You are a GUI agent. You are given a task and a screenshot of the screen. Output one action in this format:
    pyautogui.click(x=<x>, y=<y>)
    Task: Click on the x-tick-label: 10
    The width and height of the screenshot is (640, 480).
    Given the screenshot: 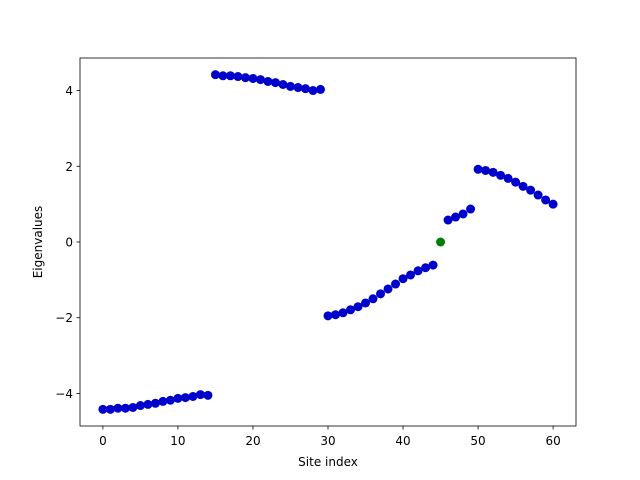 What is the action you would take?
    pyautogui.click(x=177, y=441)
    